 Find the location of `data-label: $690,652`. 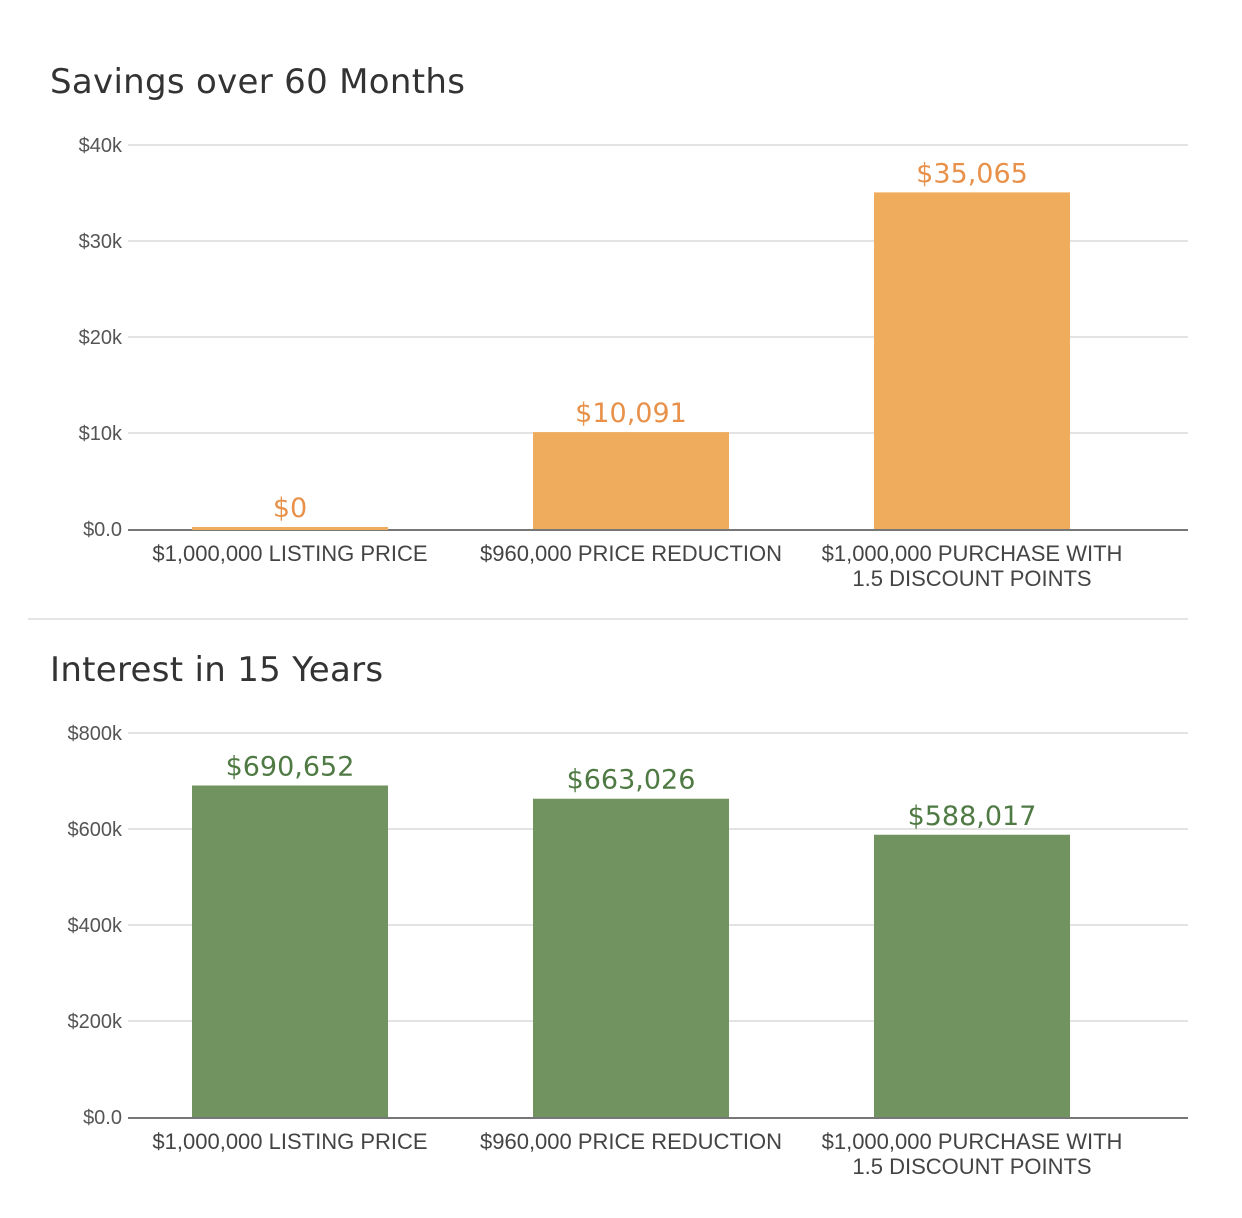

data-label: $690,652 is located at coordinates (290, 766).